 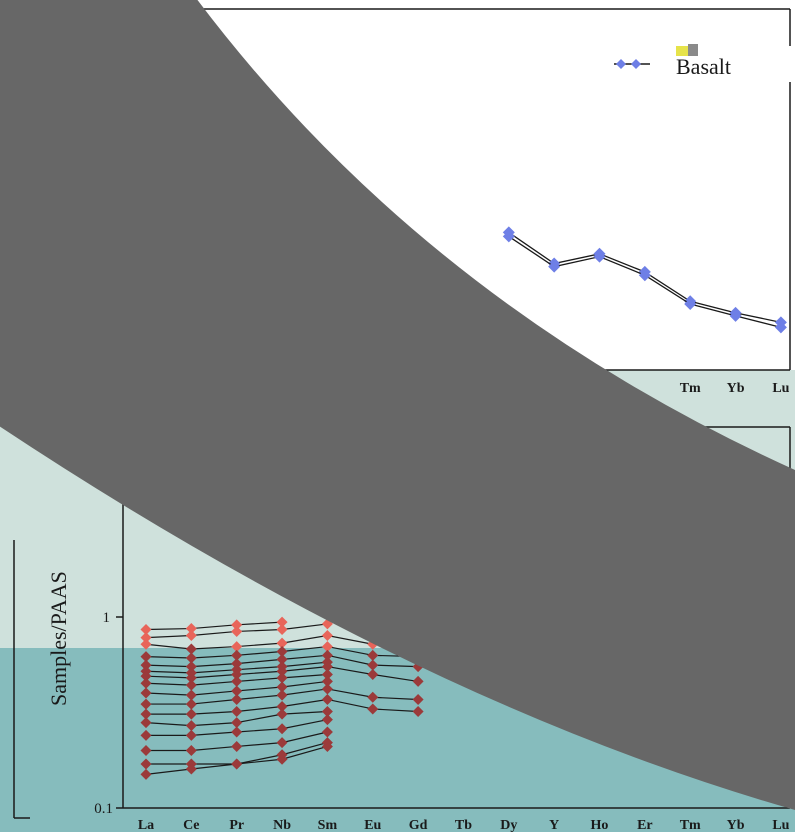 What do you see at coordinates (780, 825) in the screenshot?
I see `lower-xtick-label-lu: Lu` at bounding box center [780, 825].